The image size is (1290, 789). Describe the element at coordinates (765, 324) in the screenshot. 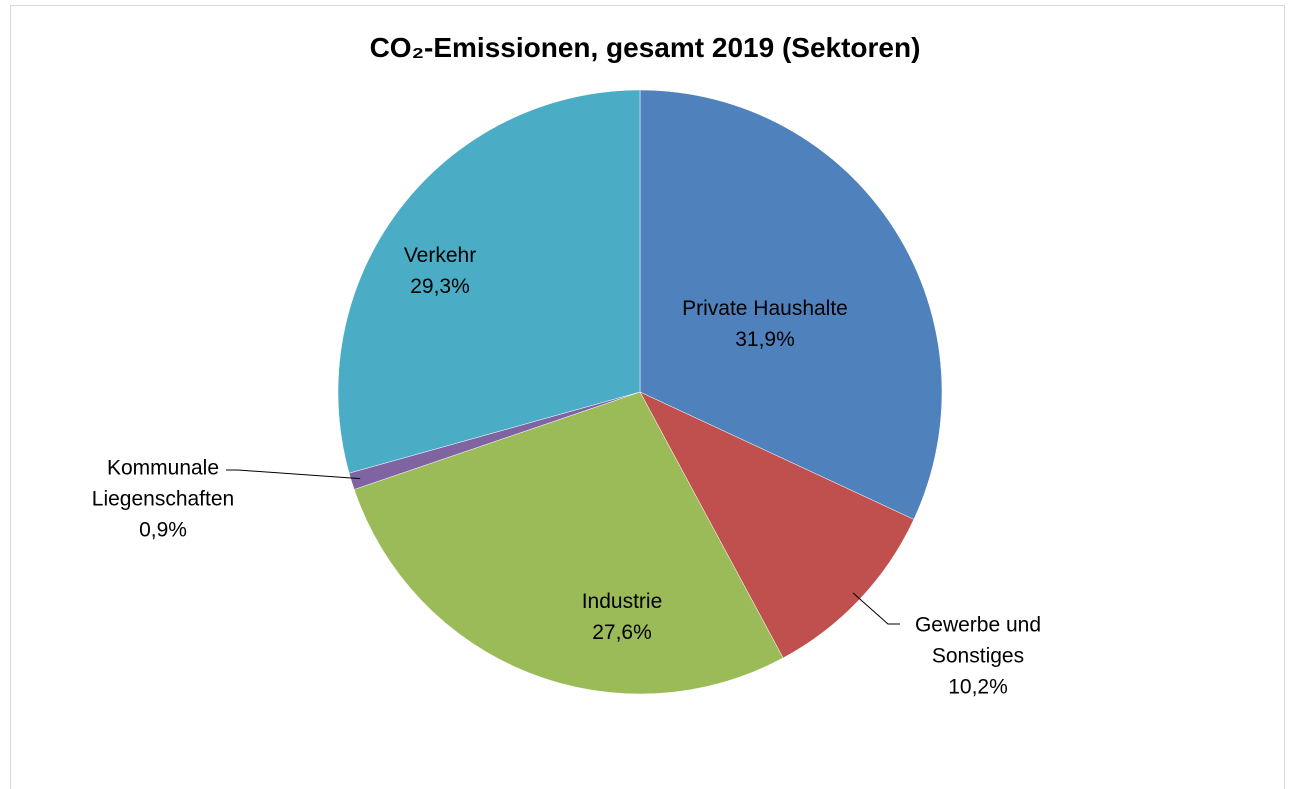

I see `slice-label: Private Haushalte 31,9%` at that location.